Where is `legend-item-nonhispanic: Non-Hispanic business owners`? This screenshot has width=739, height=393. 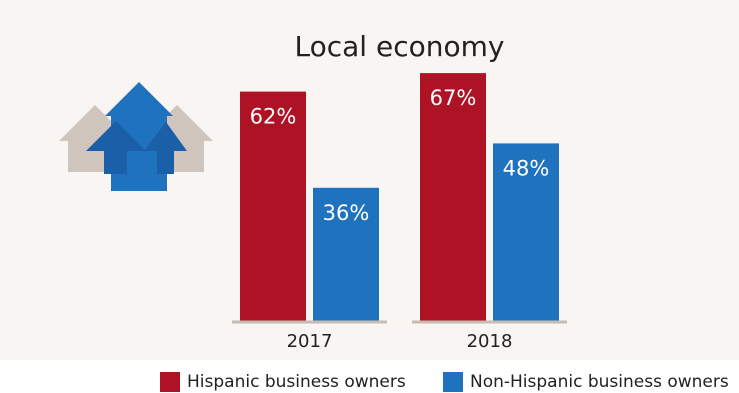
legend-item-nonhispanic: Non-Hispanic business owners is located at coordinates (586, 382).